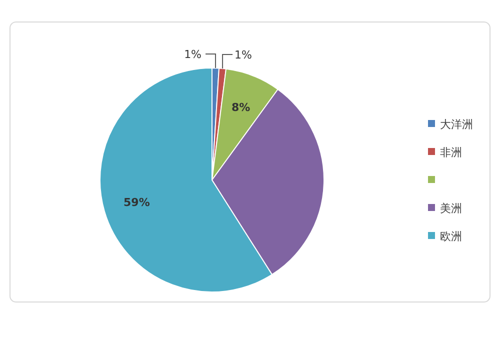  I want to click on data-label: 8%, so click(241, 107).